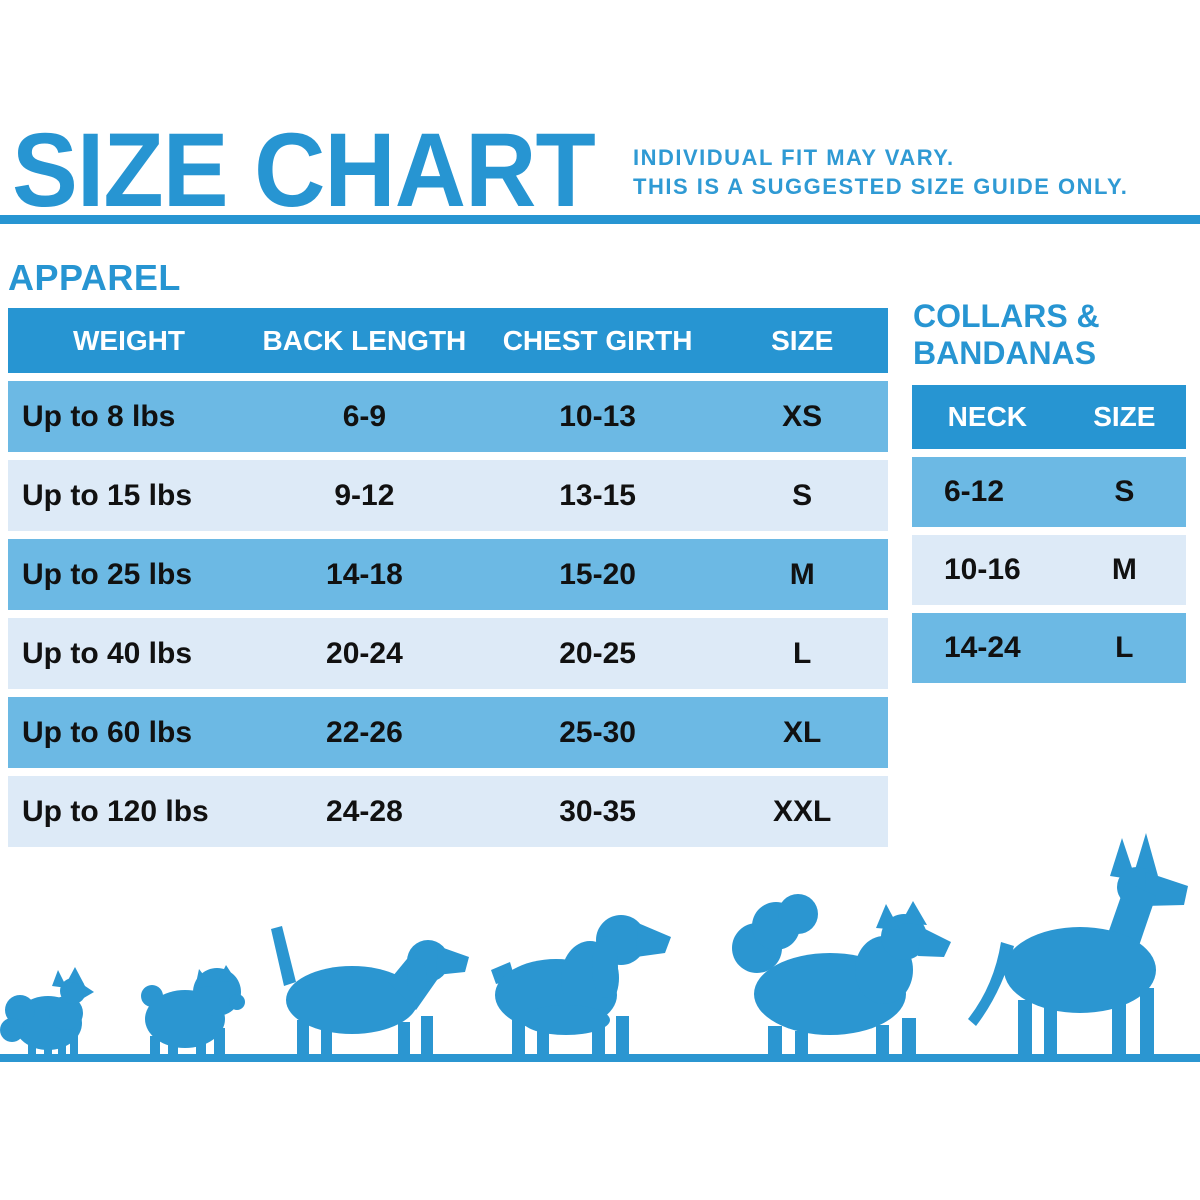  What do you see at coordinates (364, 574) in the screenshot?
I see `cell-back-length: 14-18` at bounding box center [364, 574].